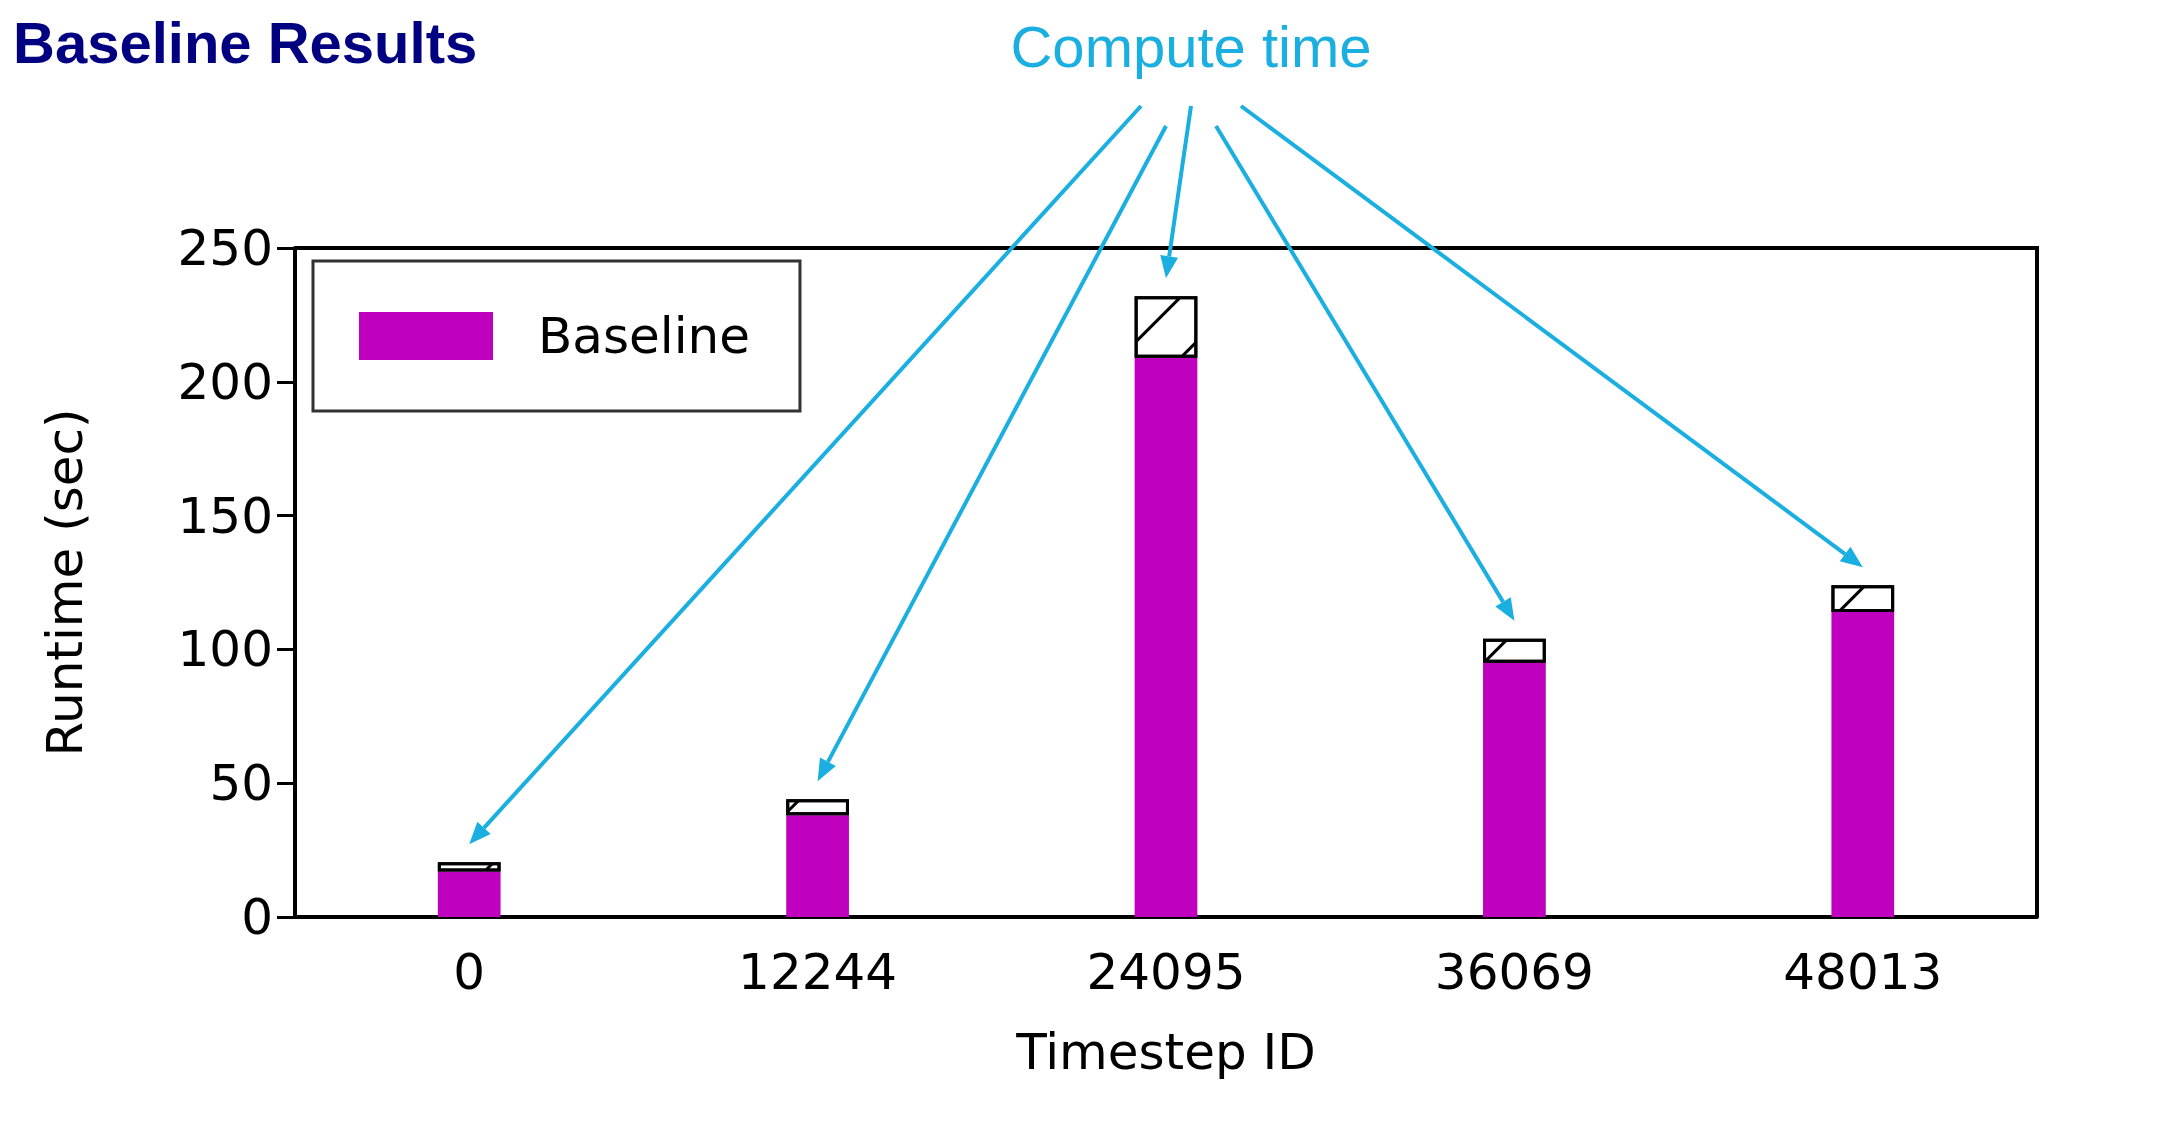 This screenshot has width=2159, height=1133. I want to click on text: Compute time, so click(1191, 46).